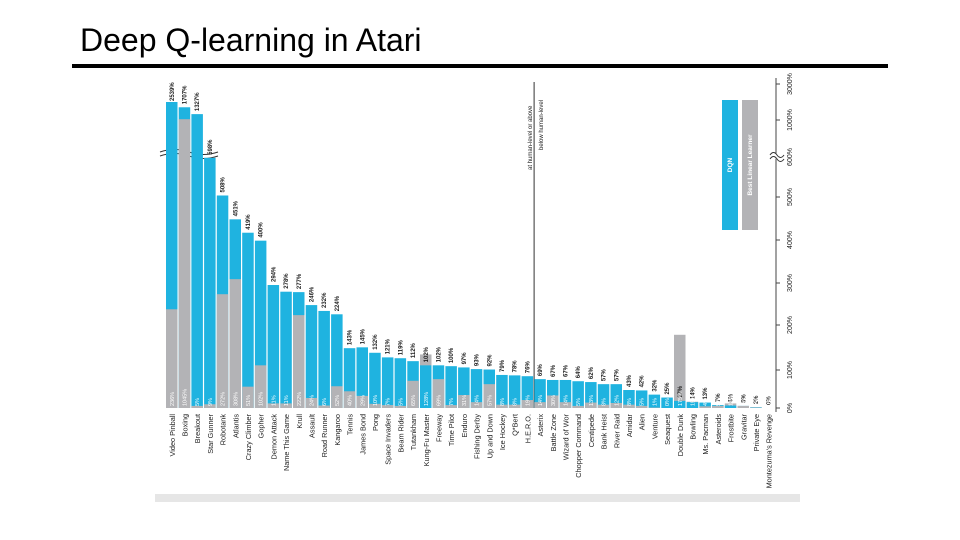 The image size is (960, 540). What do you see at coordinates (515, 425) in the screenshot?
I see `category-label: Q*Bert` at bounding box center [515, 425].